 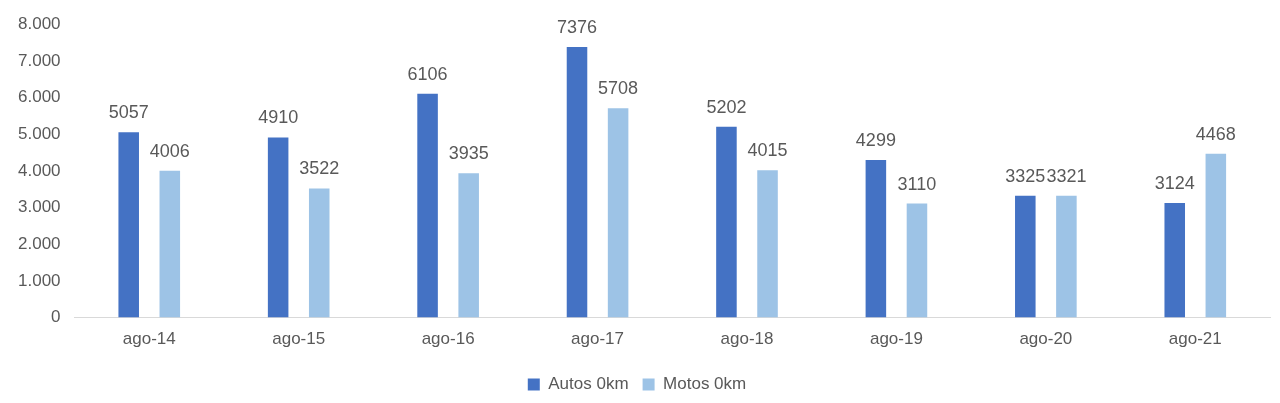 I want to click on data-label: 3325, so click(x=1025, y=175).